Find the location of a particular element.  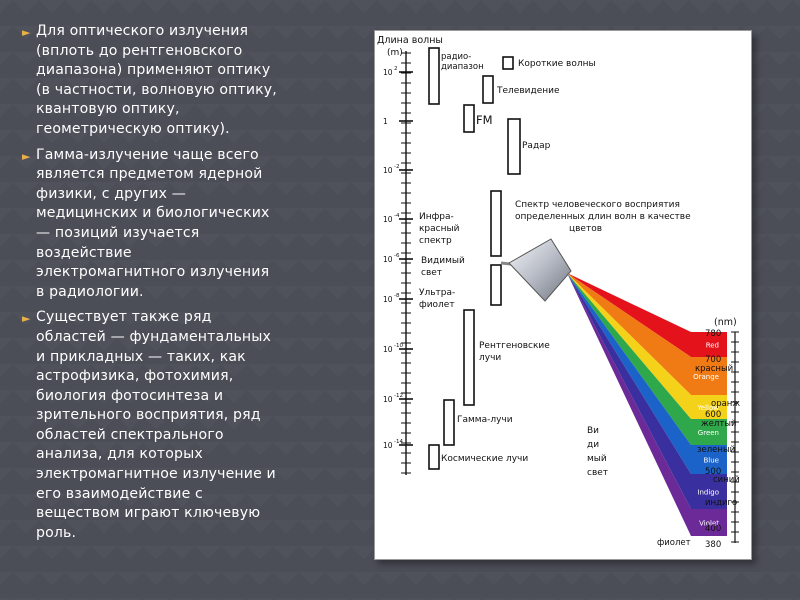

paragraph-line: медицинских и биологических is located at coordinates (153, 213).